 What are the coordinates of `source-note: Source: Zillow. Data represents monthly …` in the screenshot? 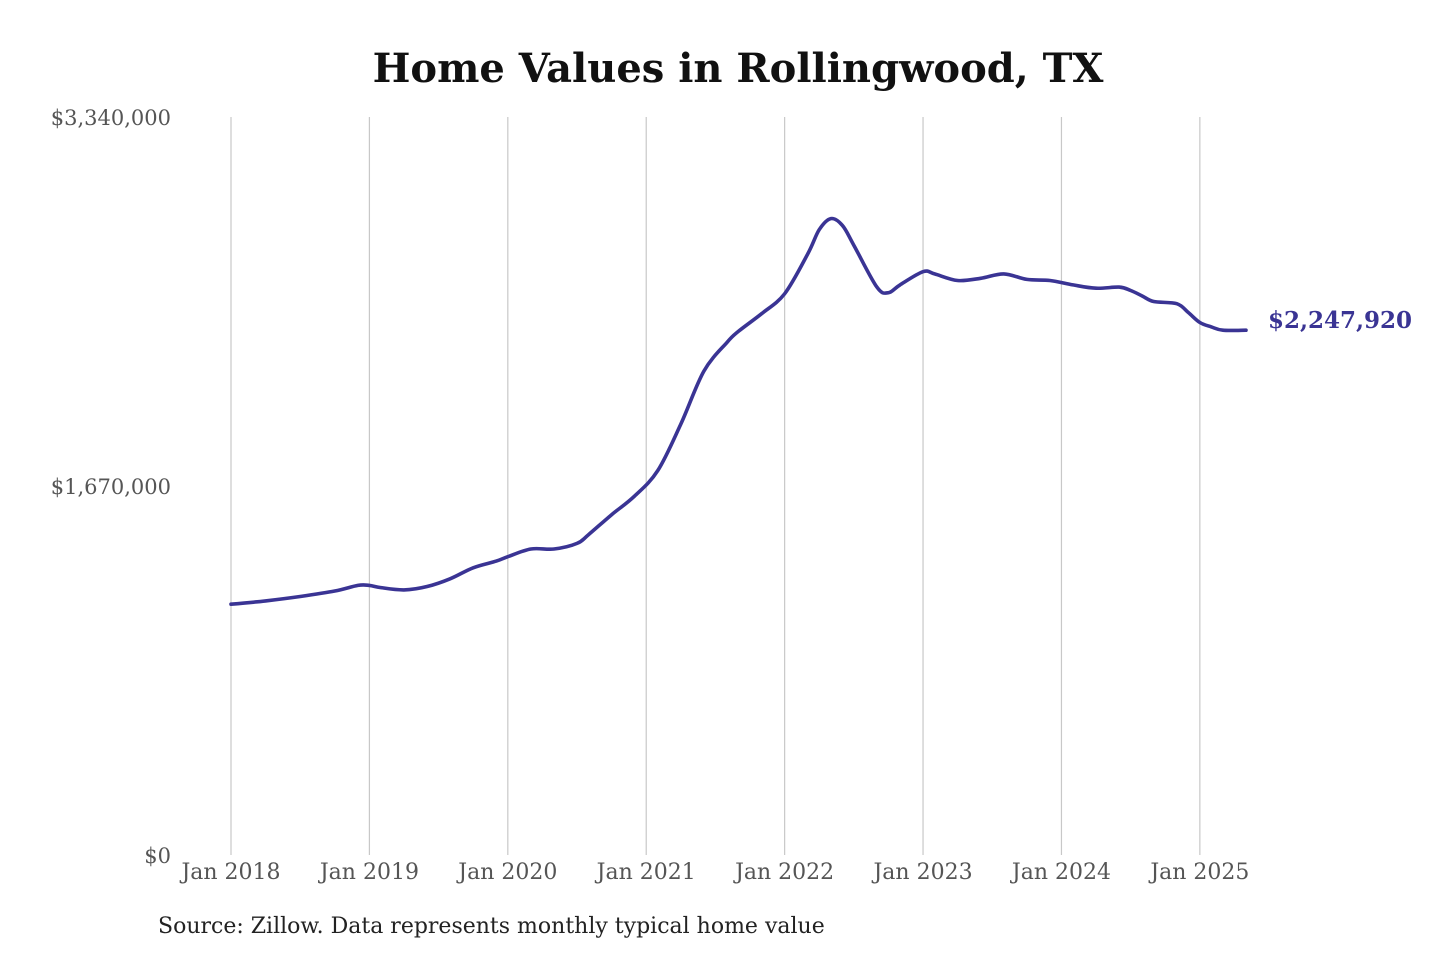 It's located at (491, 926).